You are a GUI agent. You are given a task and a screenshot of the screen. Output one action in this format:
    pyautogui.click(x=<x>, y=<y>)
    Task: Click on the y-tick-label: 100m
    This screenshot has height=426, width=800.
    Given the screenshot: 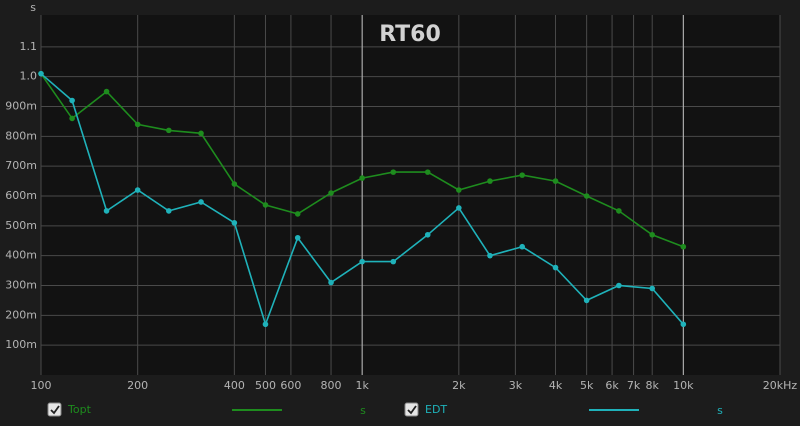 What is the action you would take?
    pyautogui.click(x=21, y=344)
    